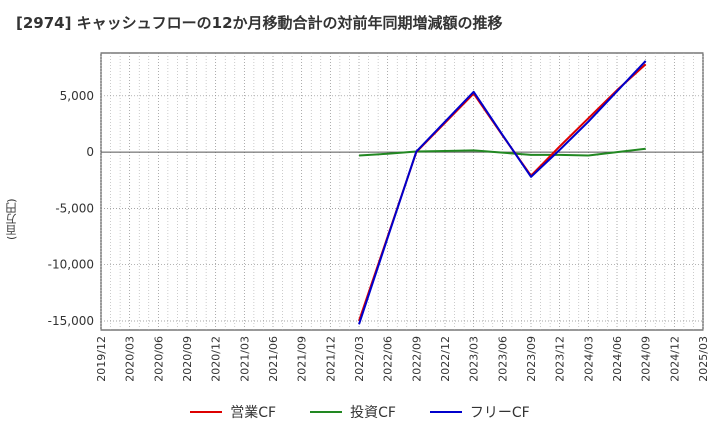  I want to click on x-tick-label: 2021/12, so click(330, 359).